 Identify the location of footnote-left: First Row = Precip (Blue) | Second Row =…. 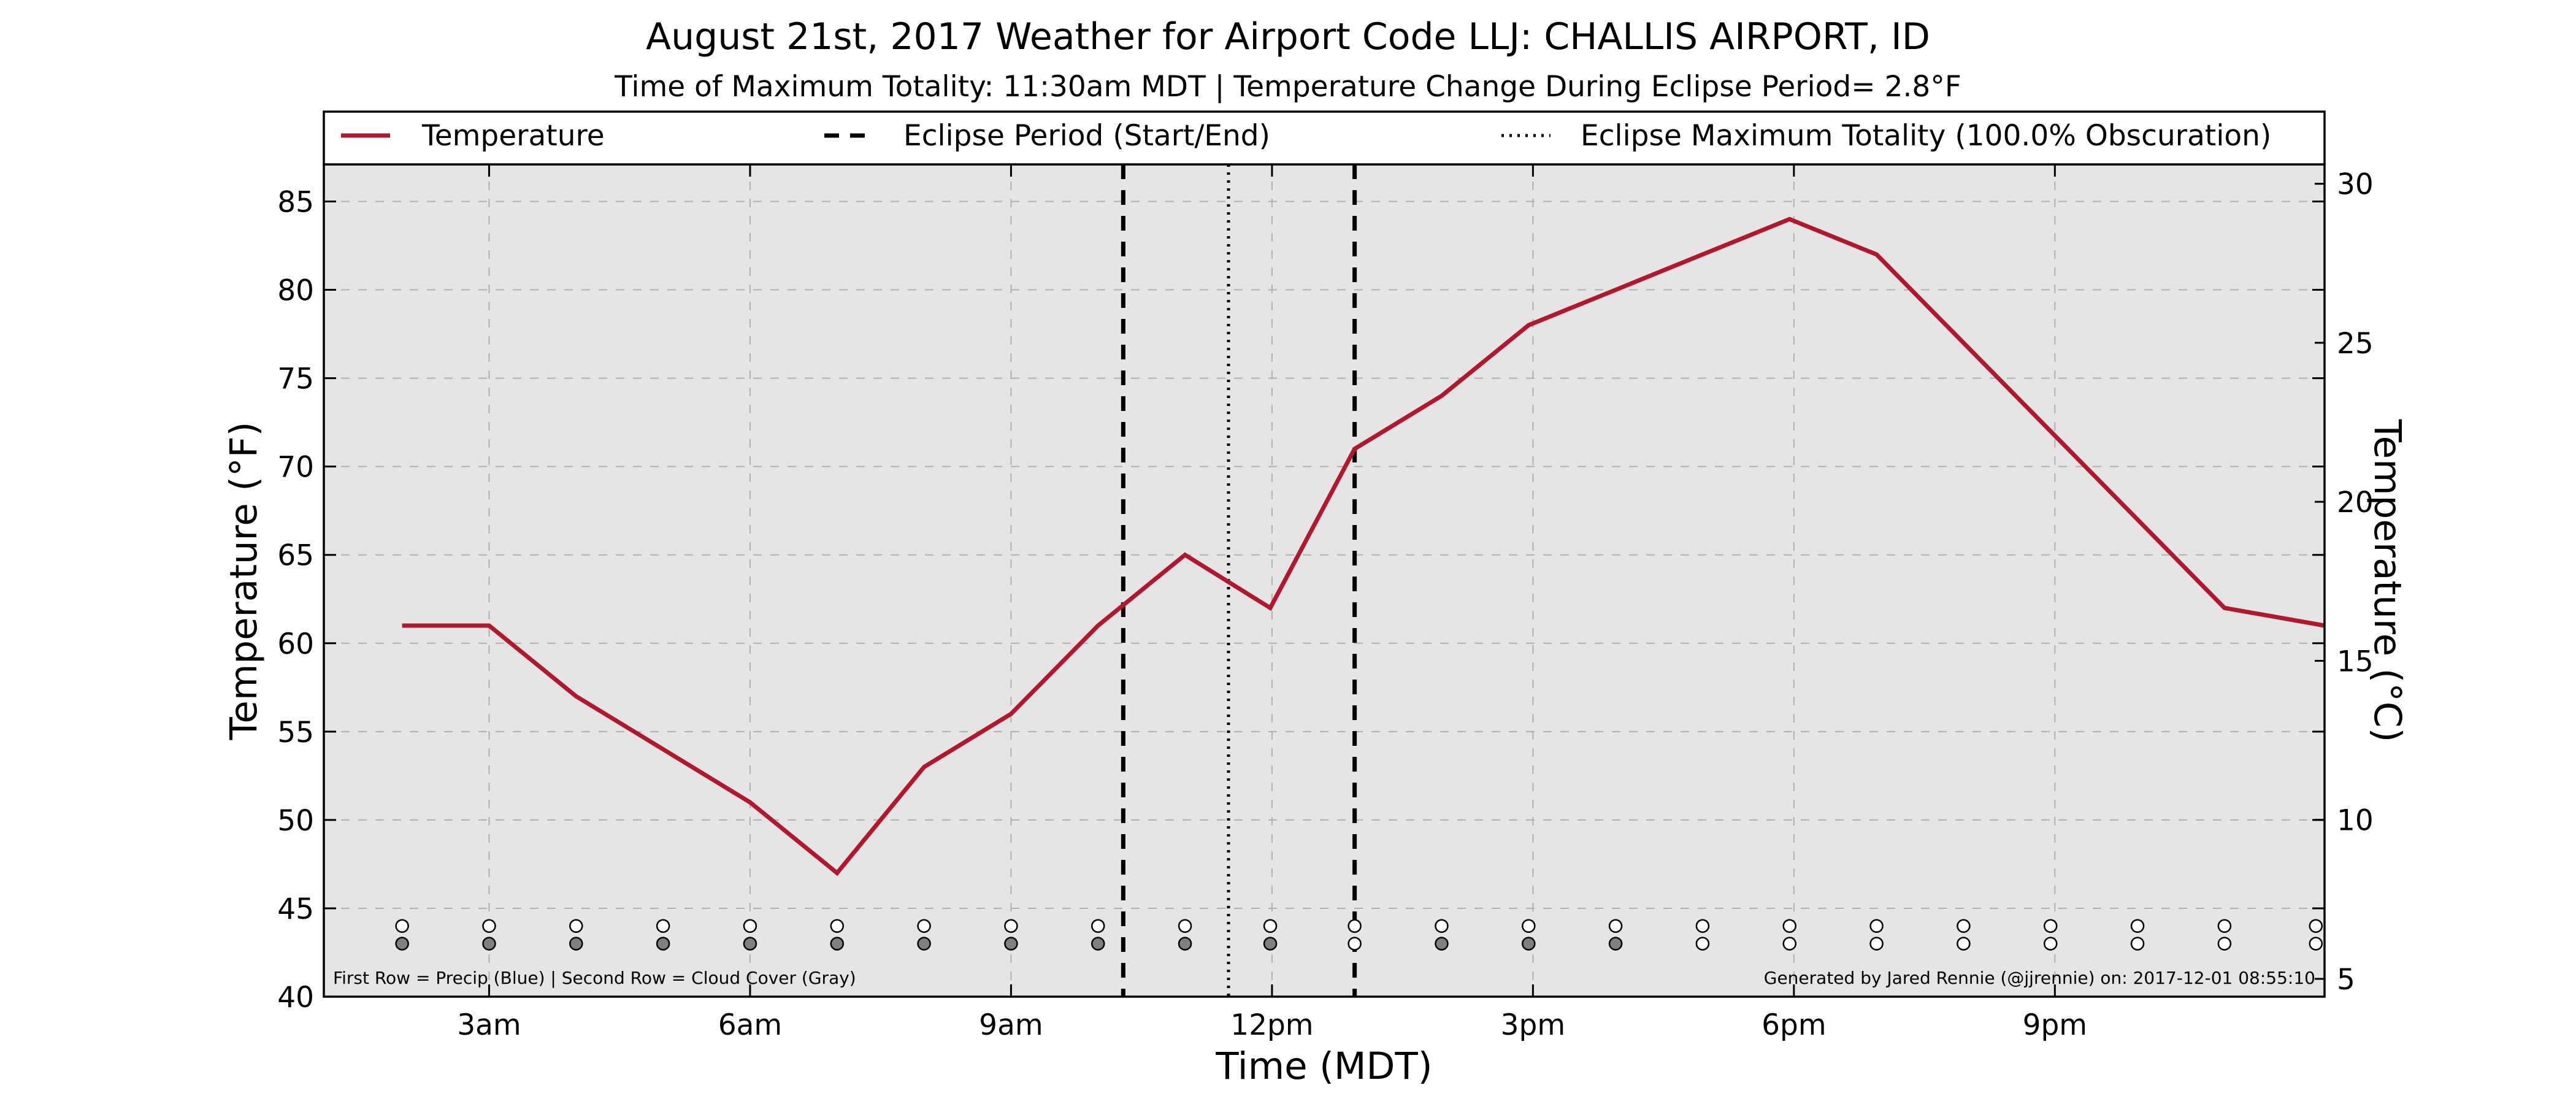
(594, 978).